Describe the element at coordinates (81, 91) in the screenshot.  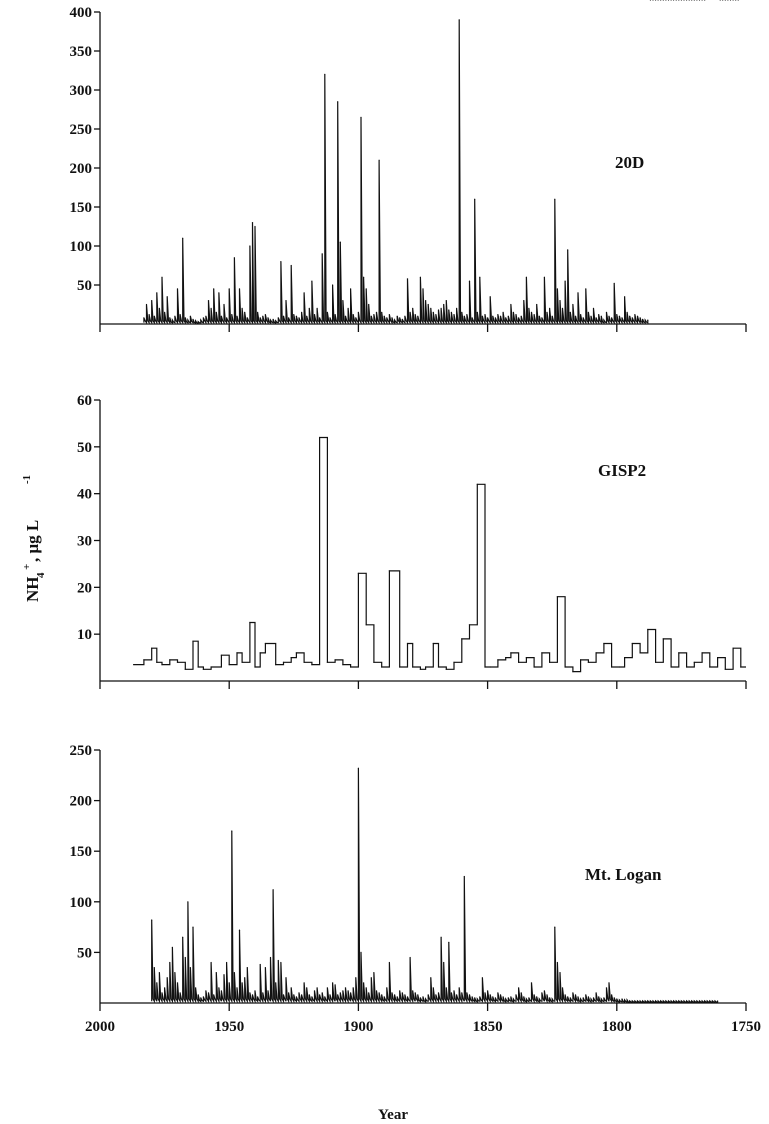
I see `y-tick-label: 300` at that location.